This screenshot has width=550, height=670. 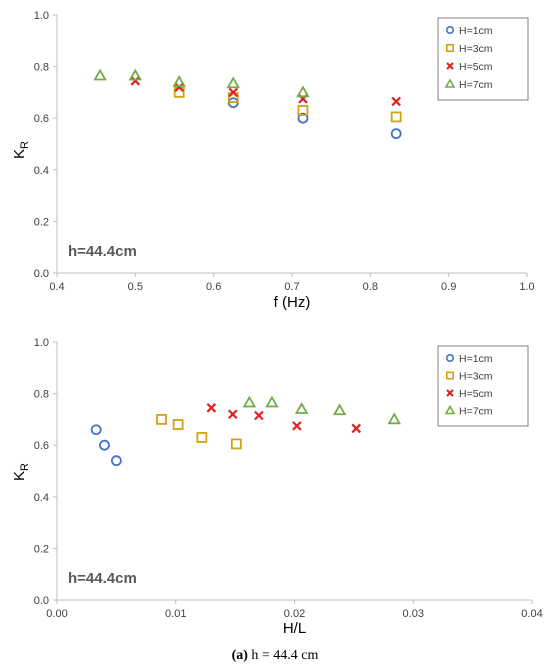 I want to click on x-axis-label: H/L, so click(x=294, y=628).